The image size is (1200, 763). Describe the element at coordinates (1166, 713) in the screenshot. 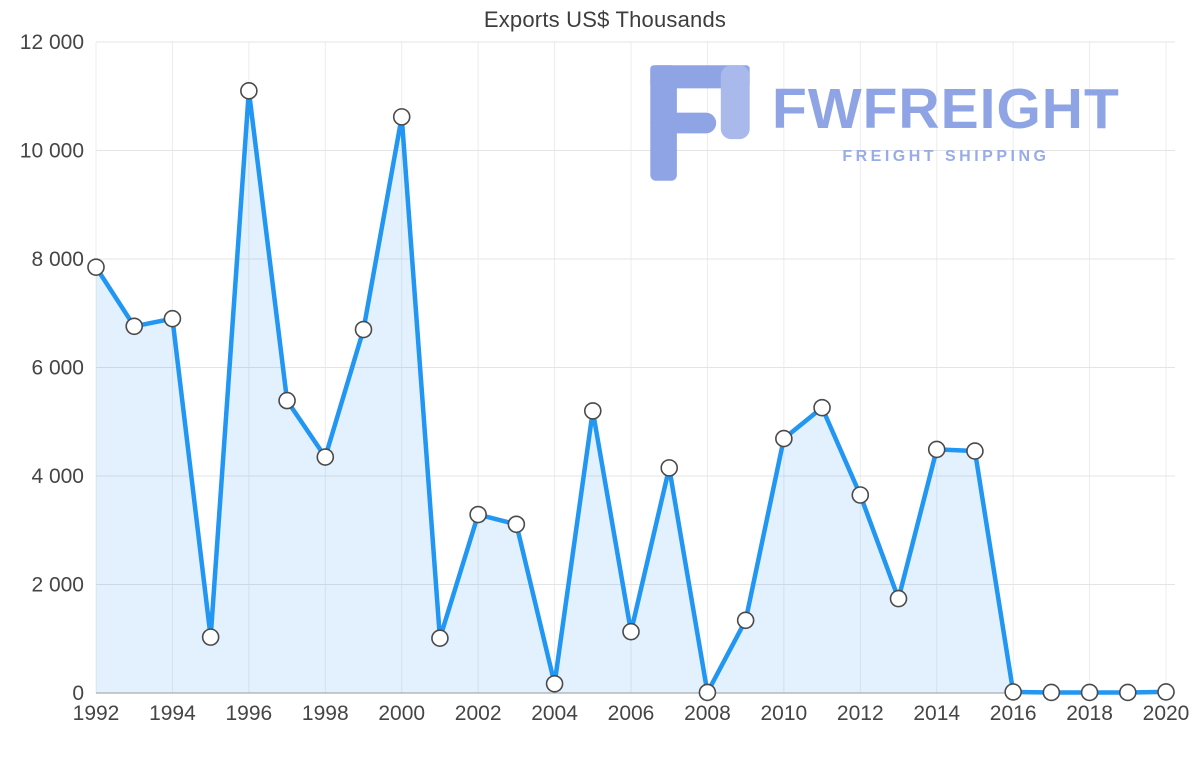

I see `svg-text: 2020` at that location.